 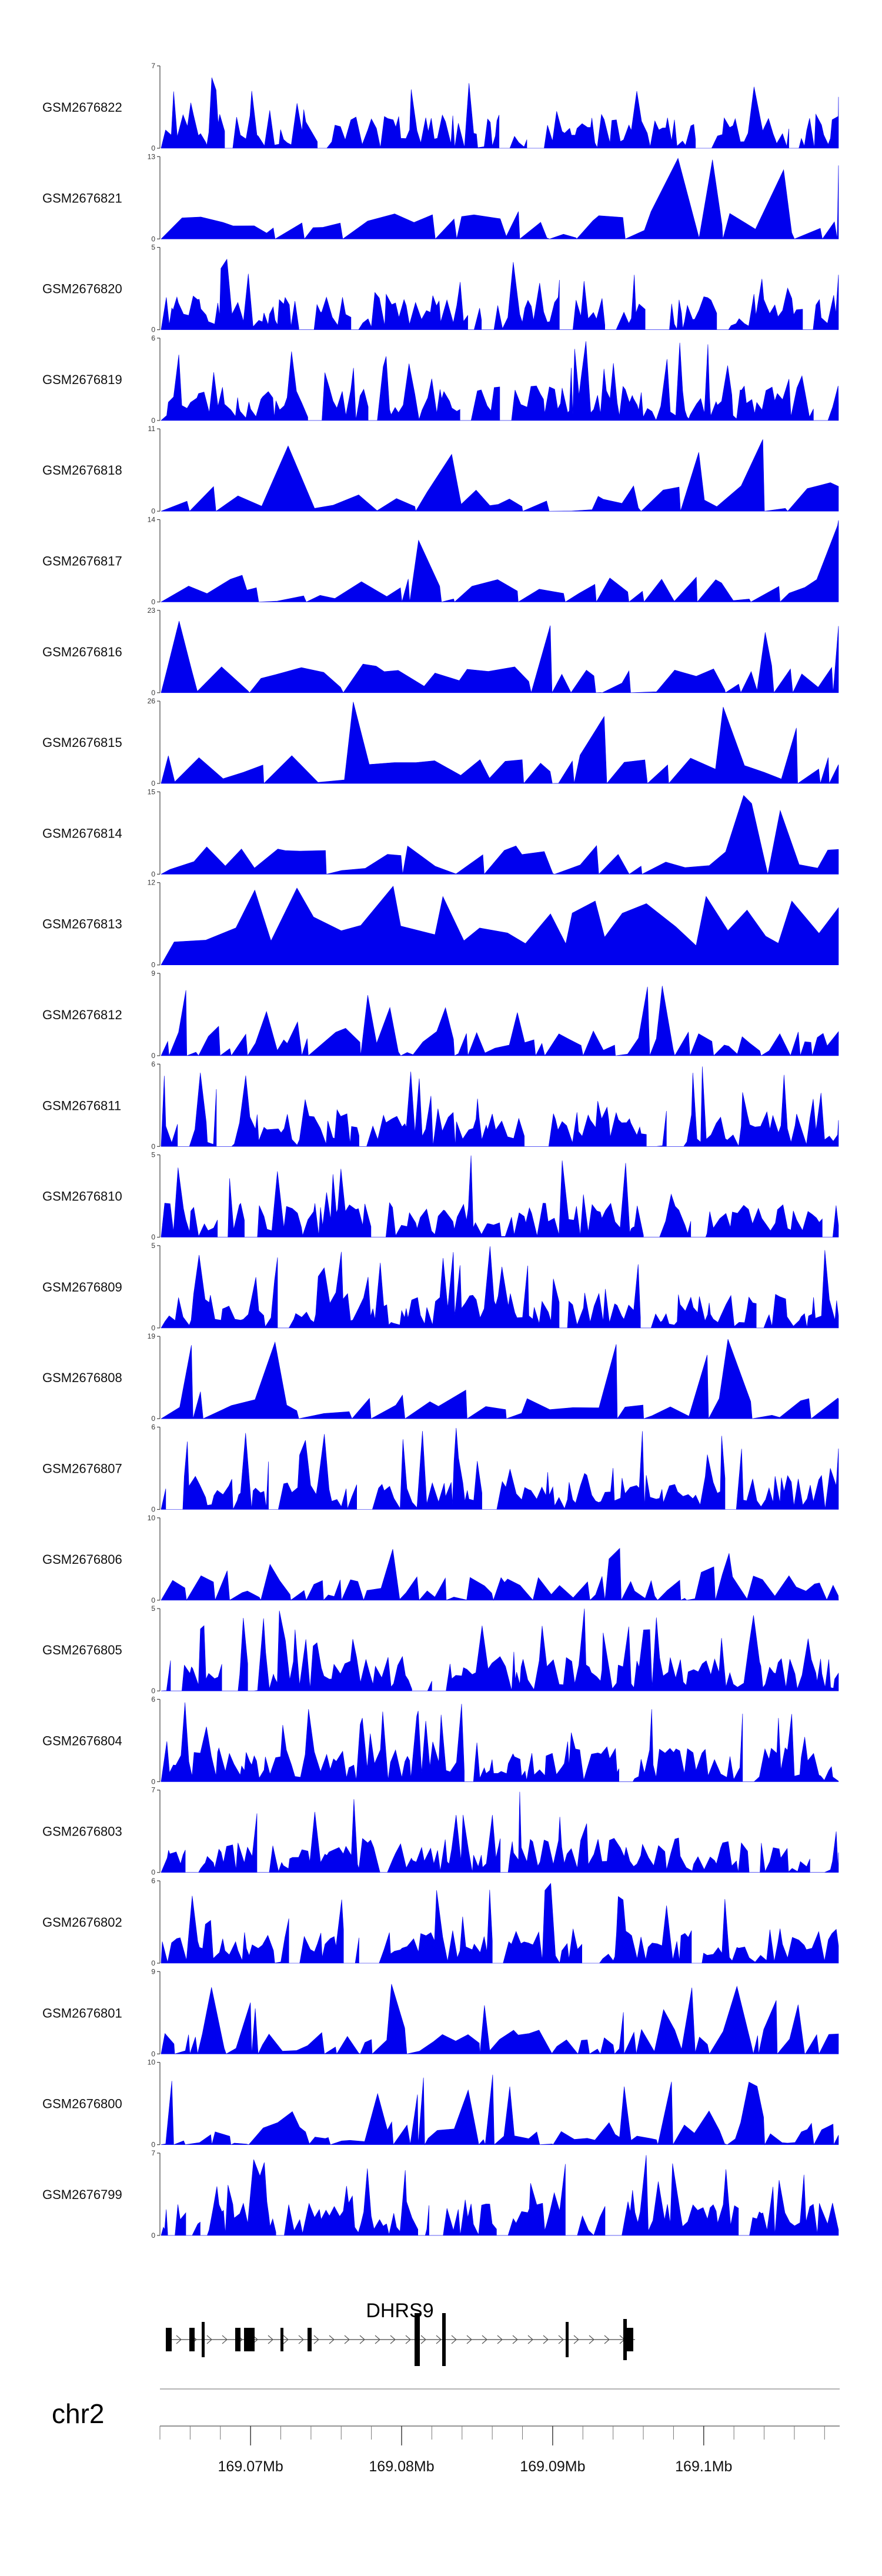 I want to click on track-label: GSM2676801, so click(x=82, y=2013).